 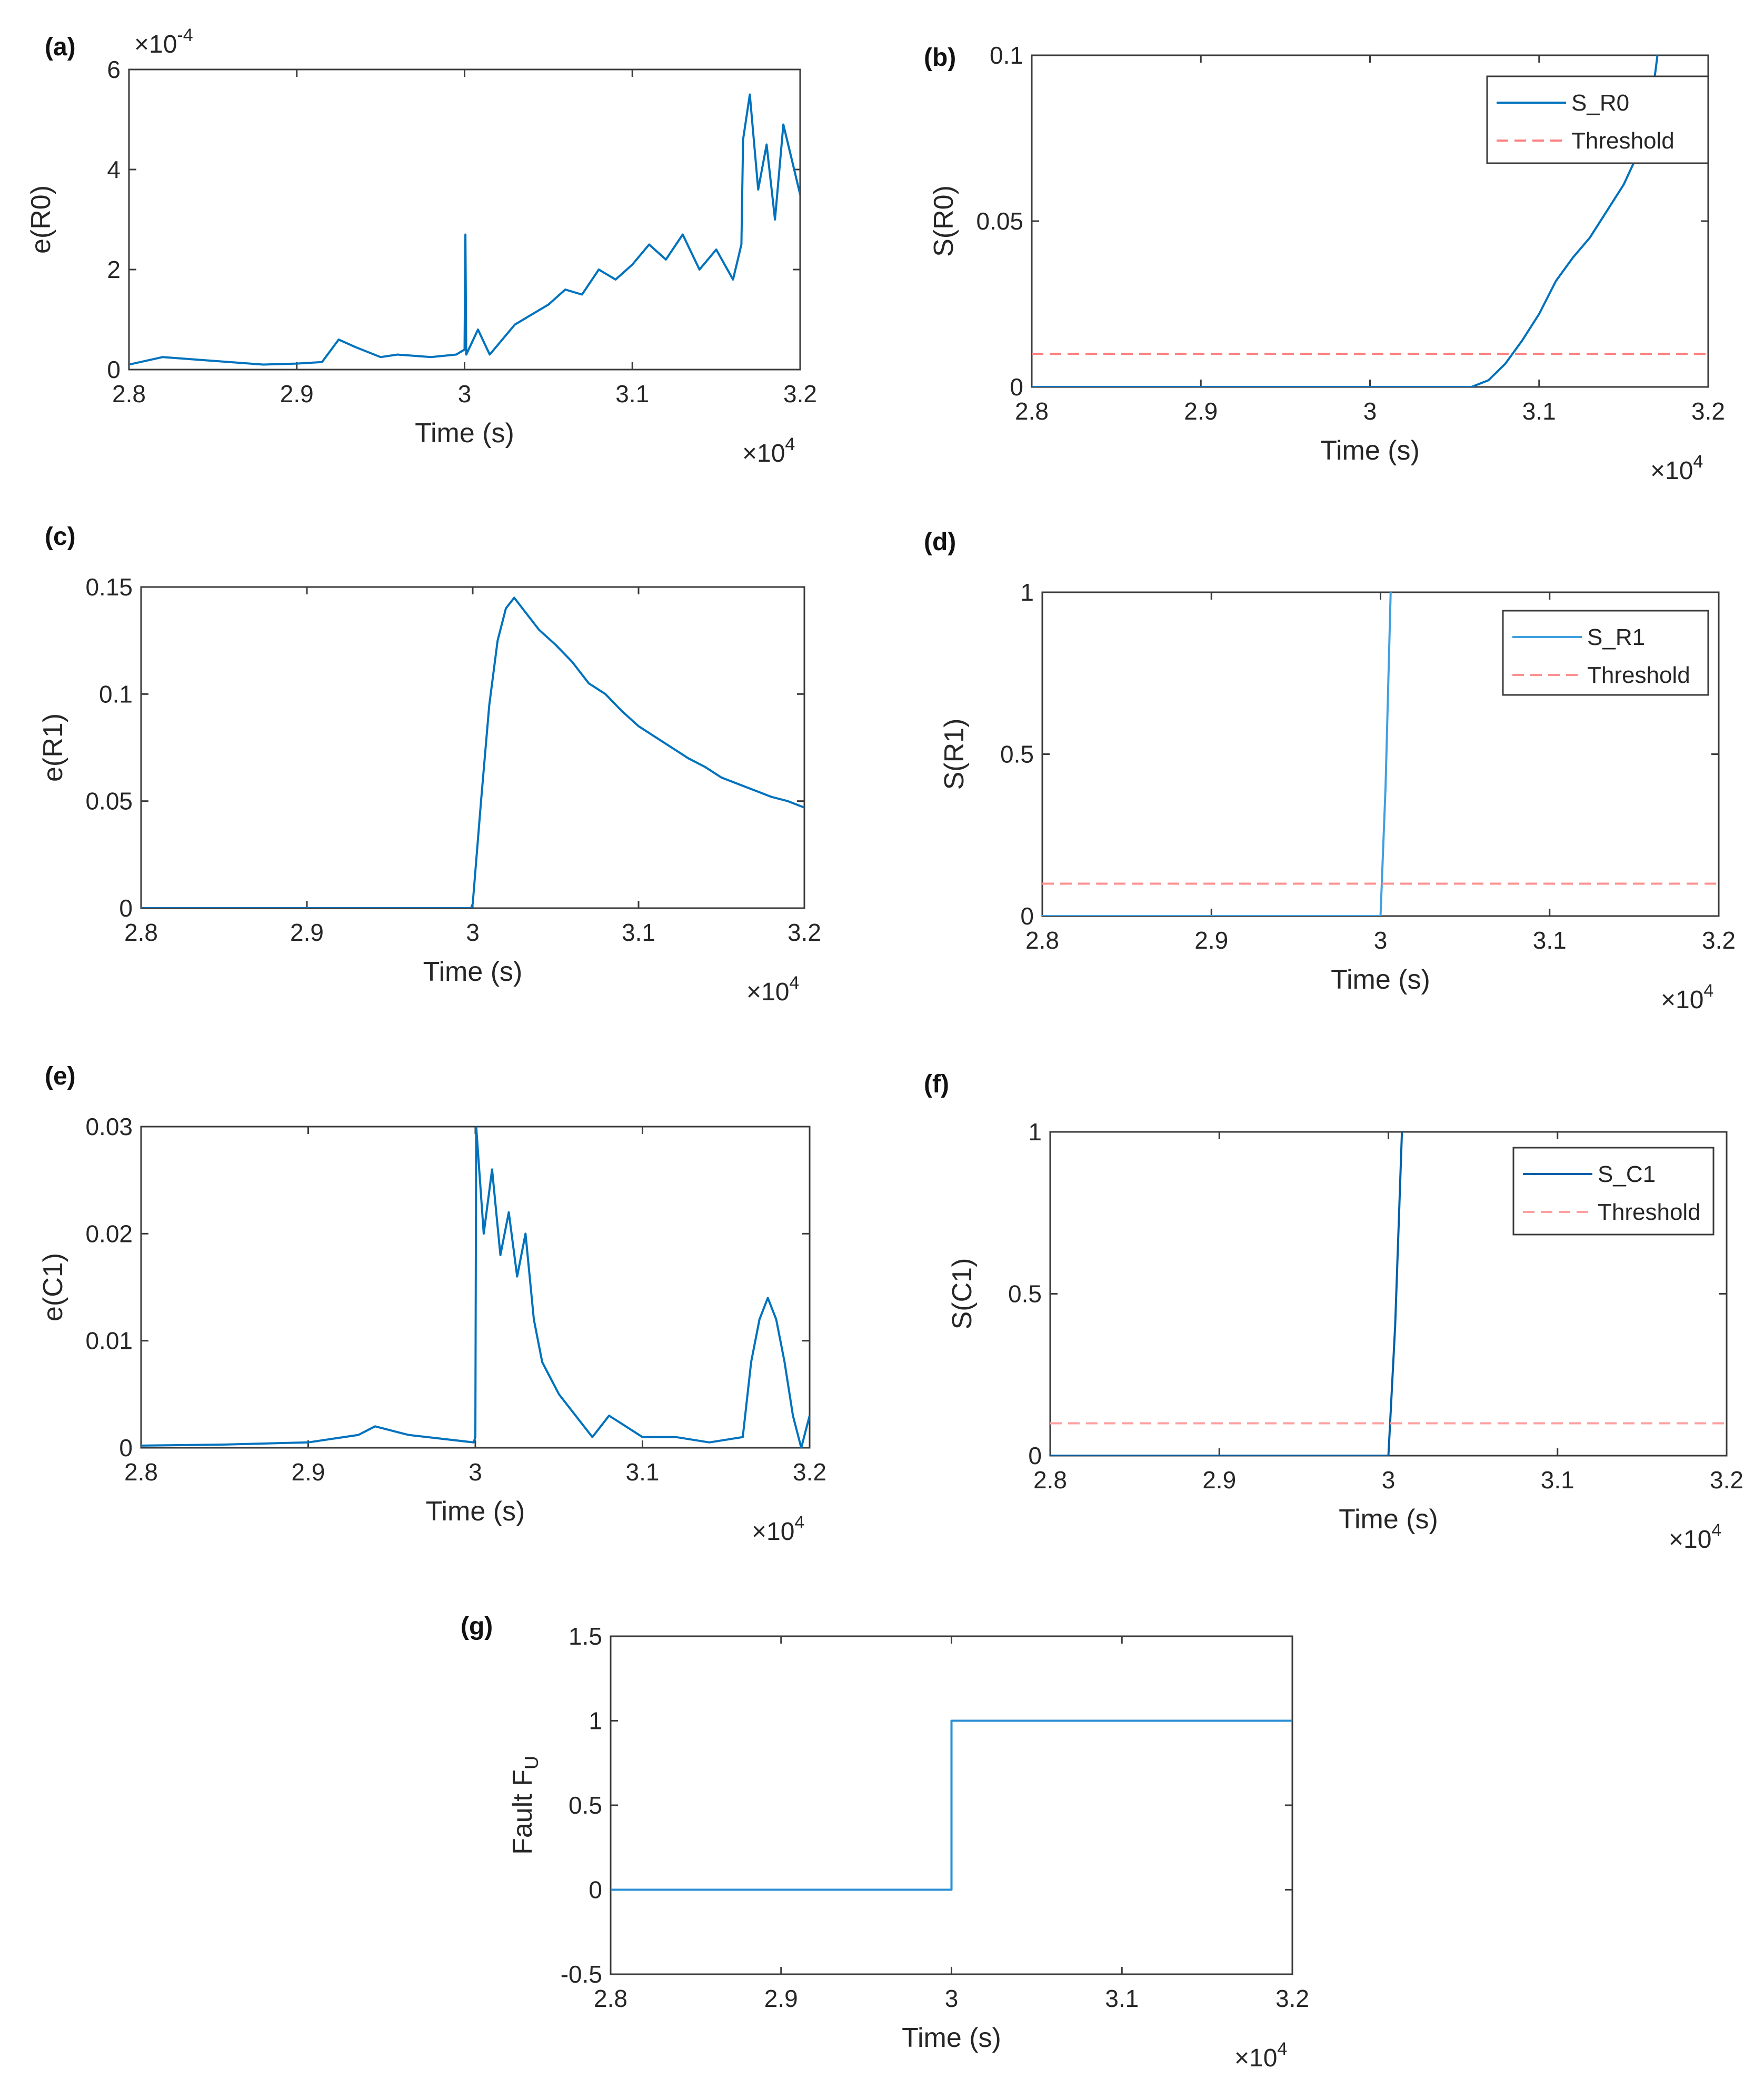 I want to click on panel-label: (e), so click(x=61, y=1076).